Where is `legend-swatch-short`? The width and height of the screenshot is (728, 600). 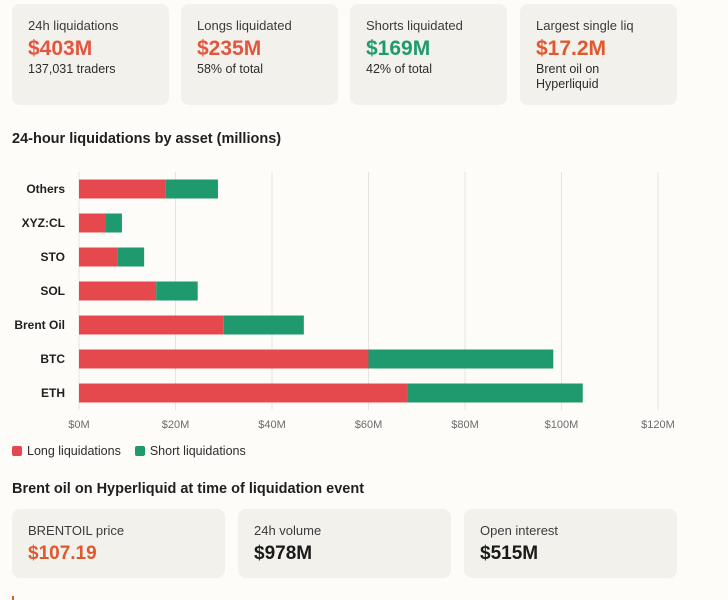 legend-swatch-short is located at coordinates (139, 451).